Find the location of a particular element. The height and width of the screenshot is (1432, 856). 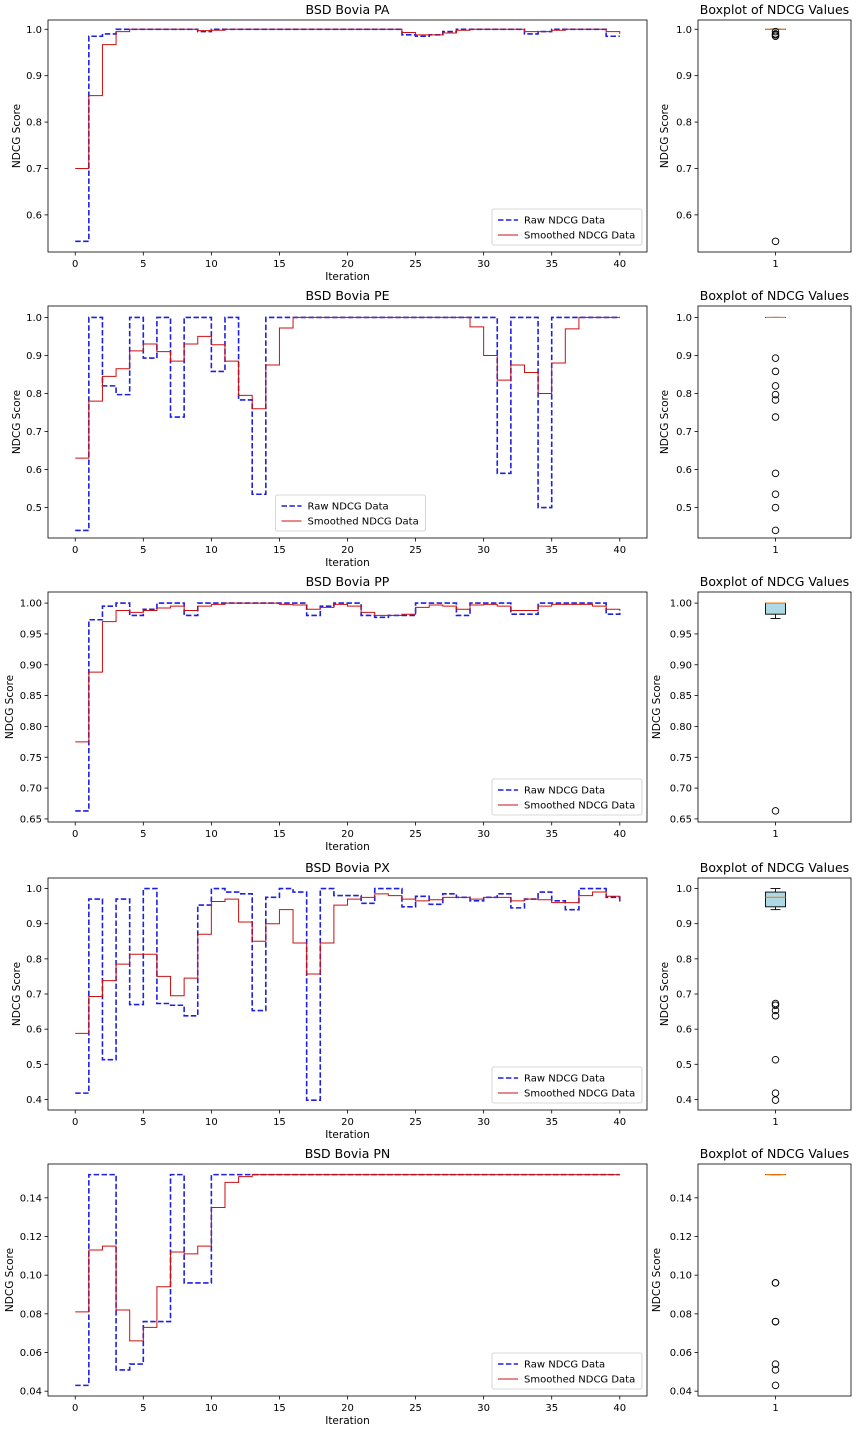

y-tick-label: 0.80 is located at coordinates (31, 727).